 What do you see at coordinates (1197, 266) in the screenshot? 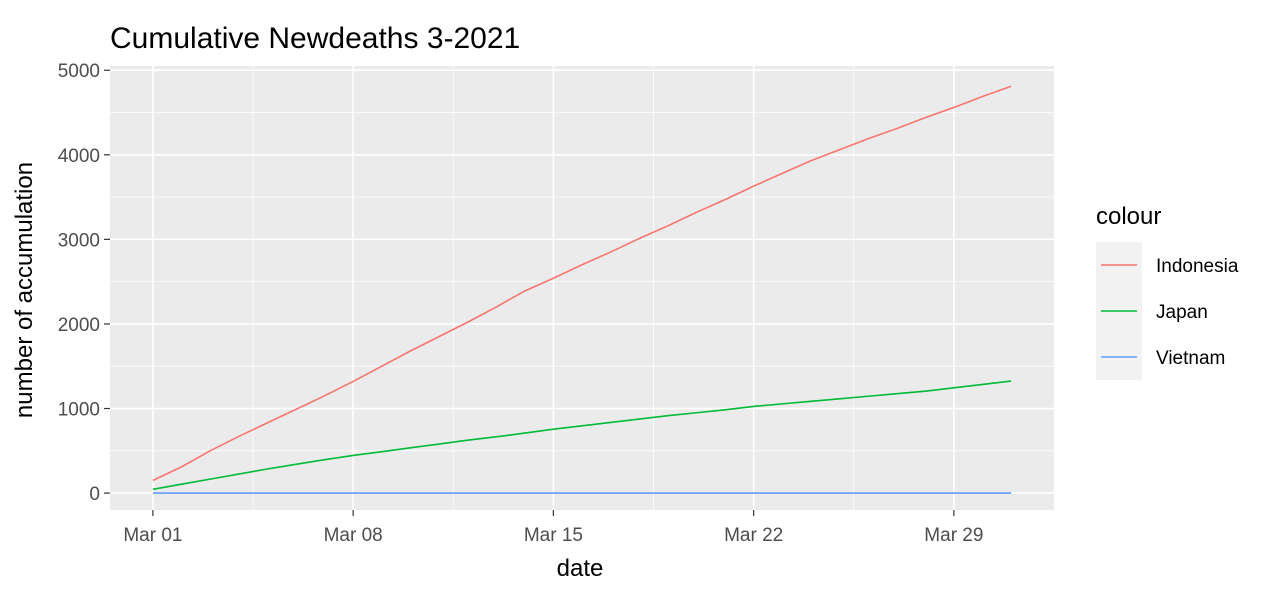
I see `legend-label: Indonesia` at bounding box center [1197, 266].